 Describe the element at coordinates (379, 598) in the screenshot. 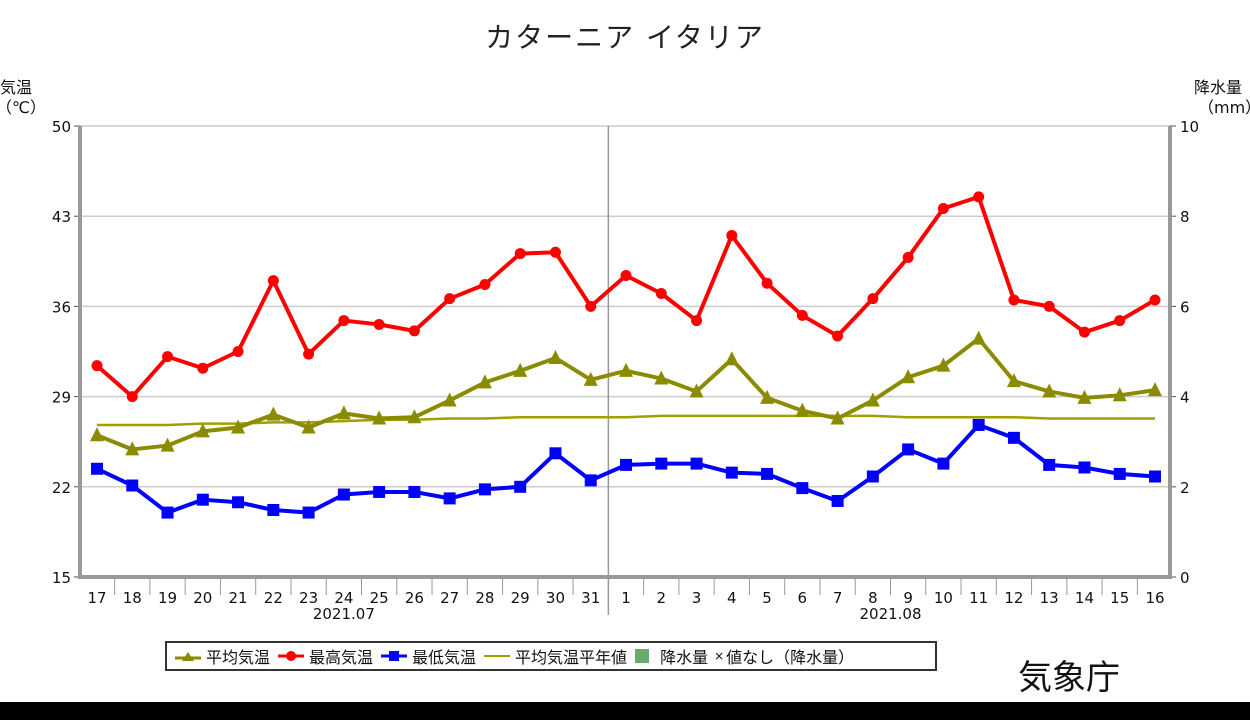

I see `x-tick-label: 25` at that location.